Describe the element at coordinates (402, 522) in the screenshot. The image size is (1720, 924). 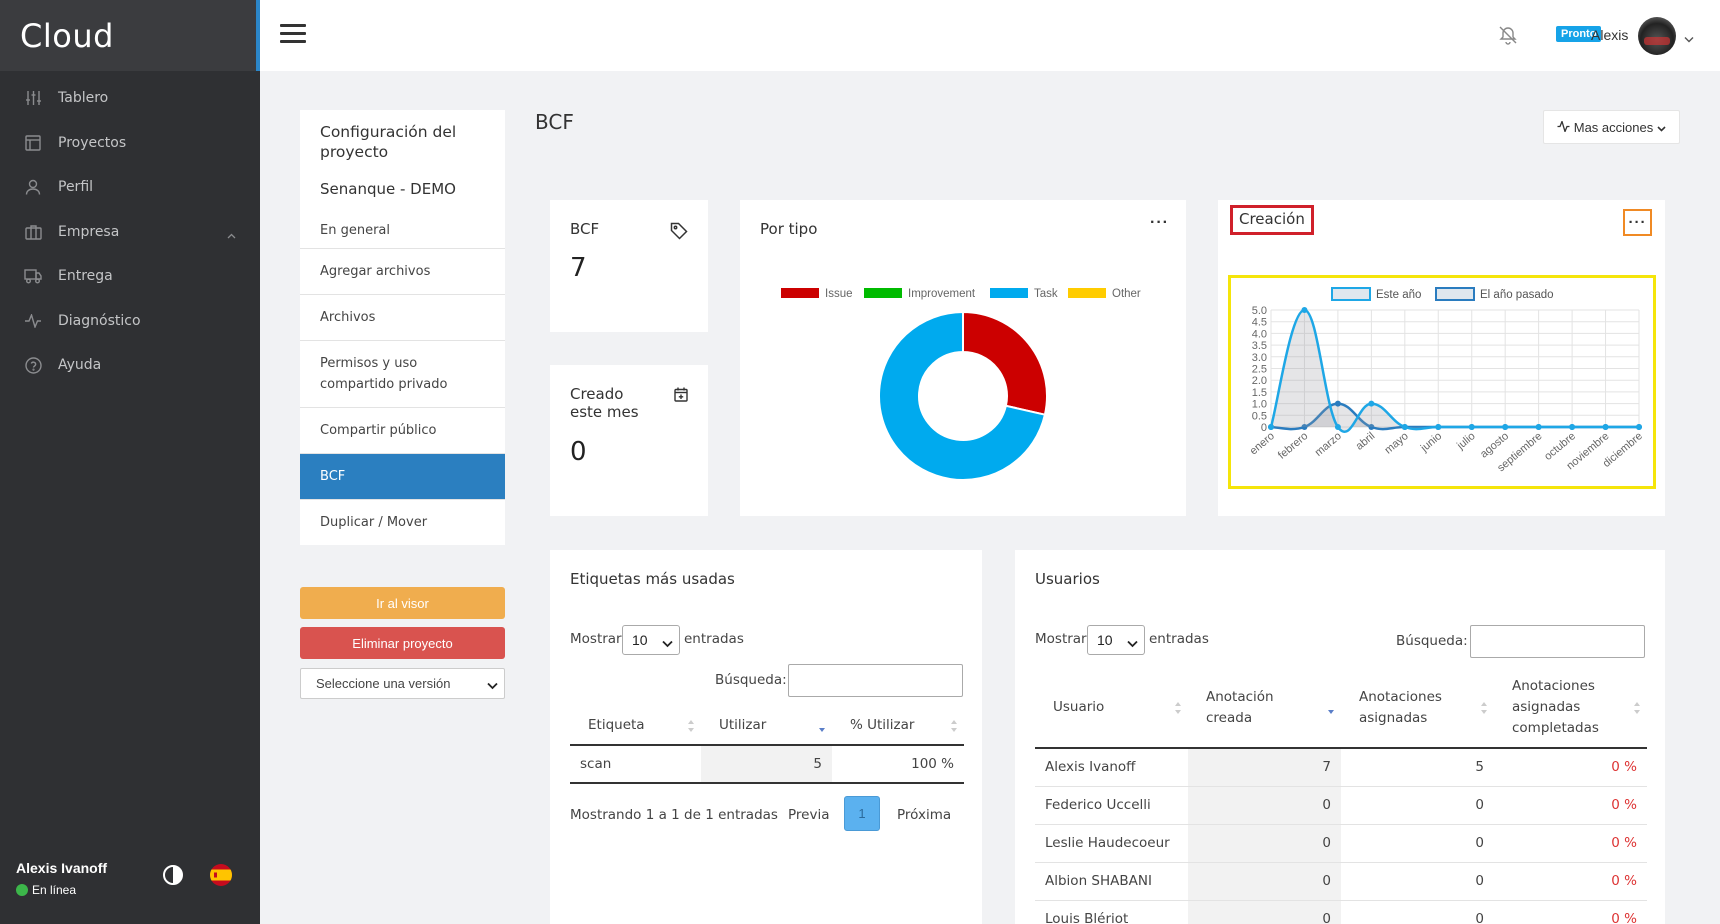
I see `config-item-duplicate: Duplicar / Mover` at that location.